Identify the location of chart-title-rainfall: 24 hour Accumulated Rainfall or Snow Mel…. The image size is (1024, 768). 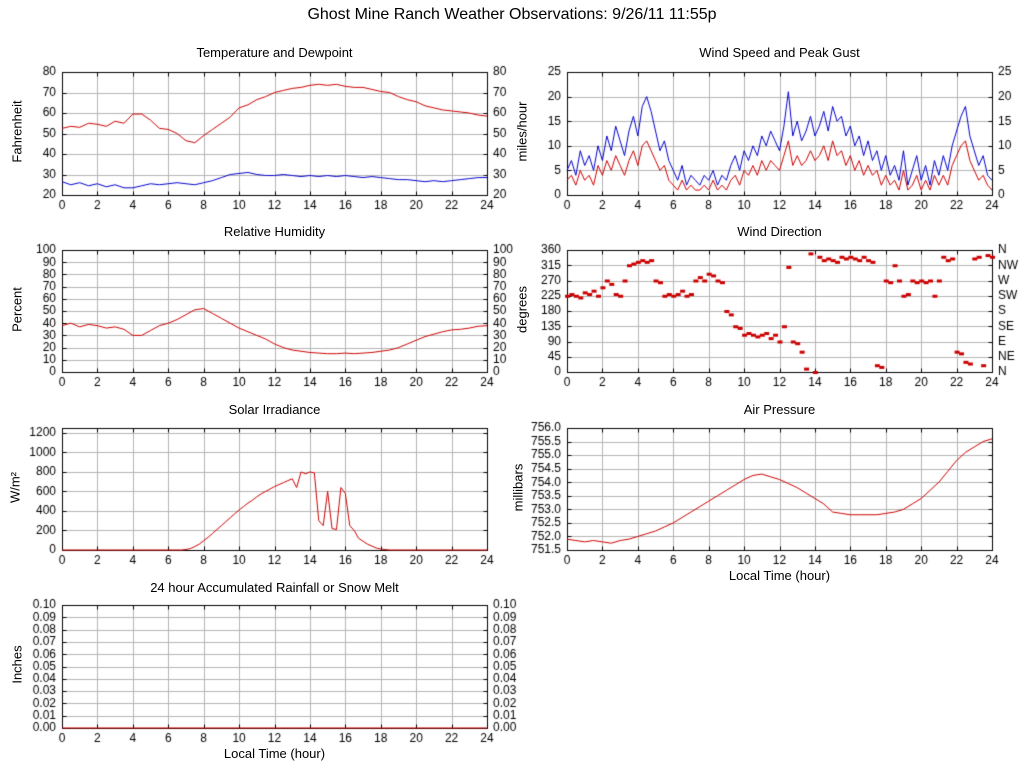
(274, 587).